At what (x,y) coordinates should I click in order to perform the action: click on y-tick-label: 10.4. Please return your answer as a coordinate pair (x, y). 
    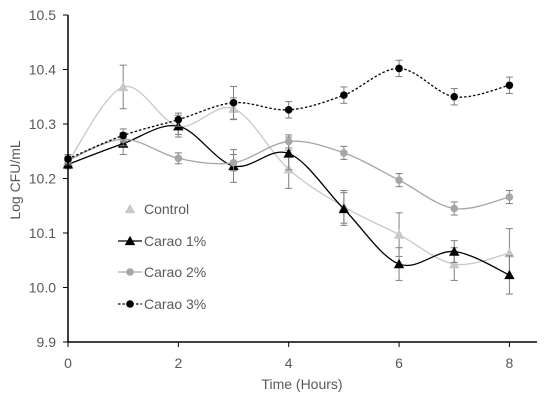
    Looking at the image, I should click on (42, 70).